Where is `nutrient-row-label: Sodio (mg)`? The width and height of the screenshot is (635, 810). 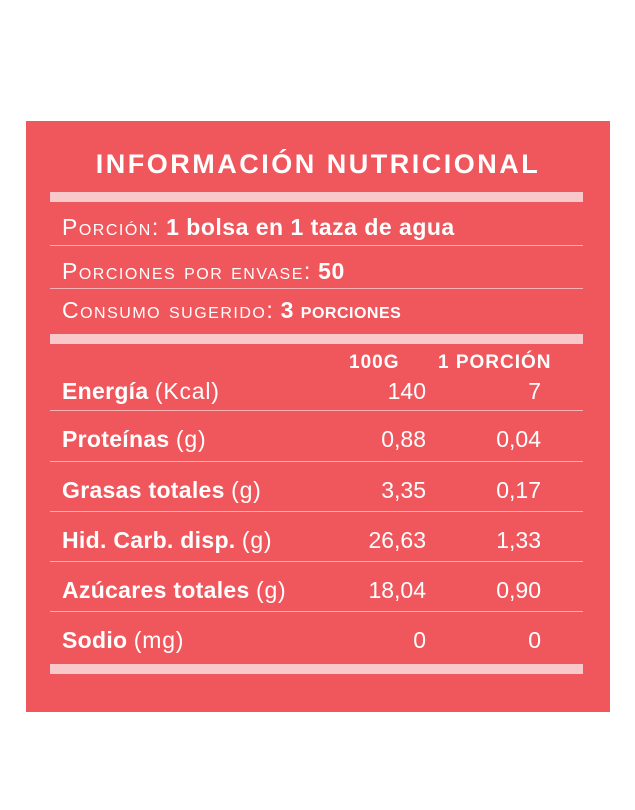 nutrient-row-label: Sodio (mg) is located at coordinates (123, 640).